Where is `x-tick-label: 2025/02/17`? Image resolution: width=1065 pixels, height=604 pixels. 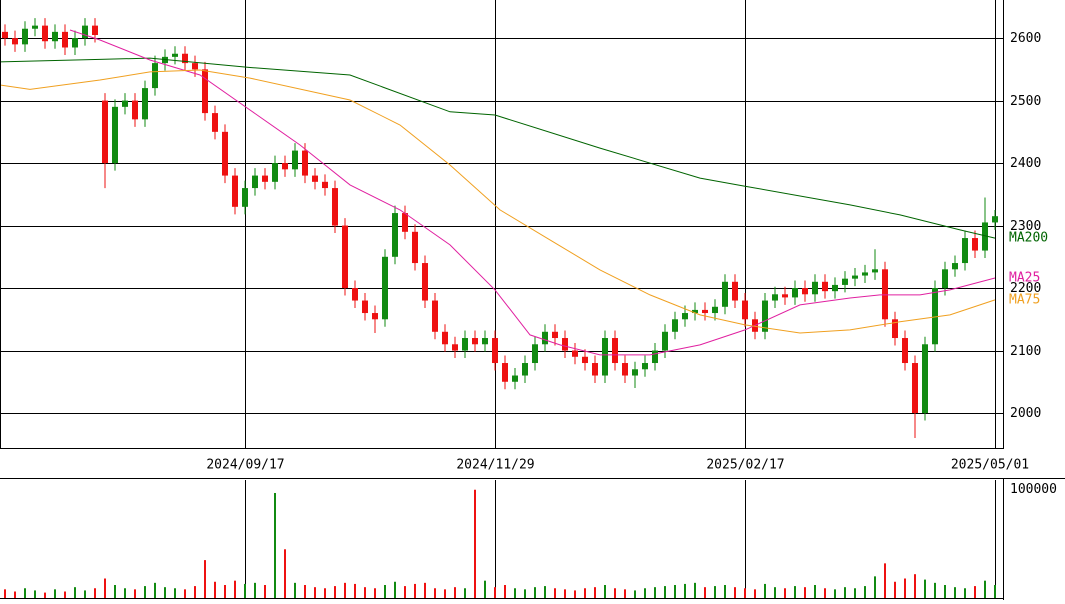 x-tick-label: 2025/02/17 is located at coordinates (745, 465).